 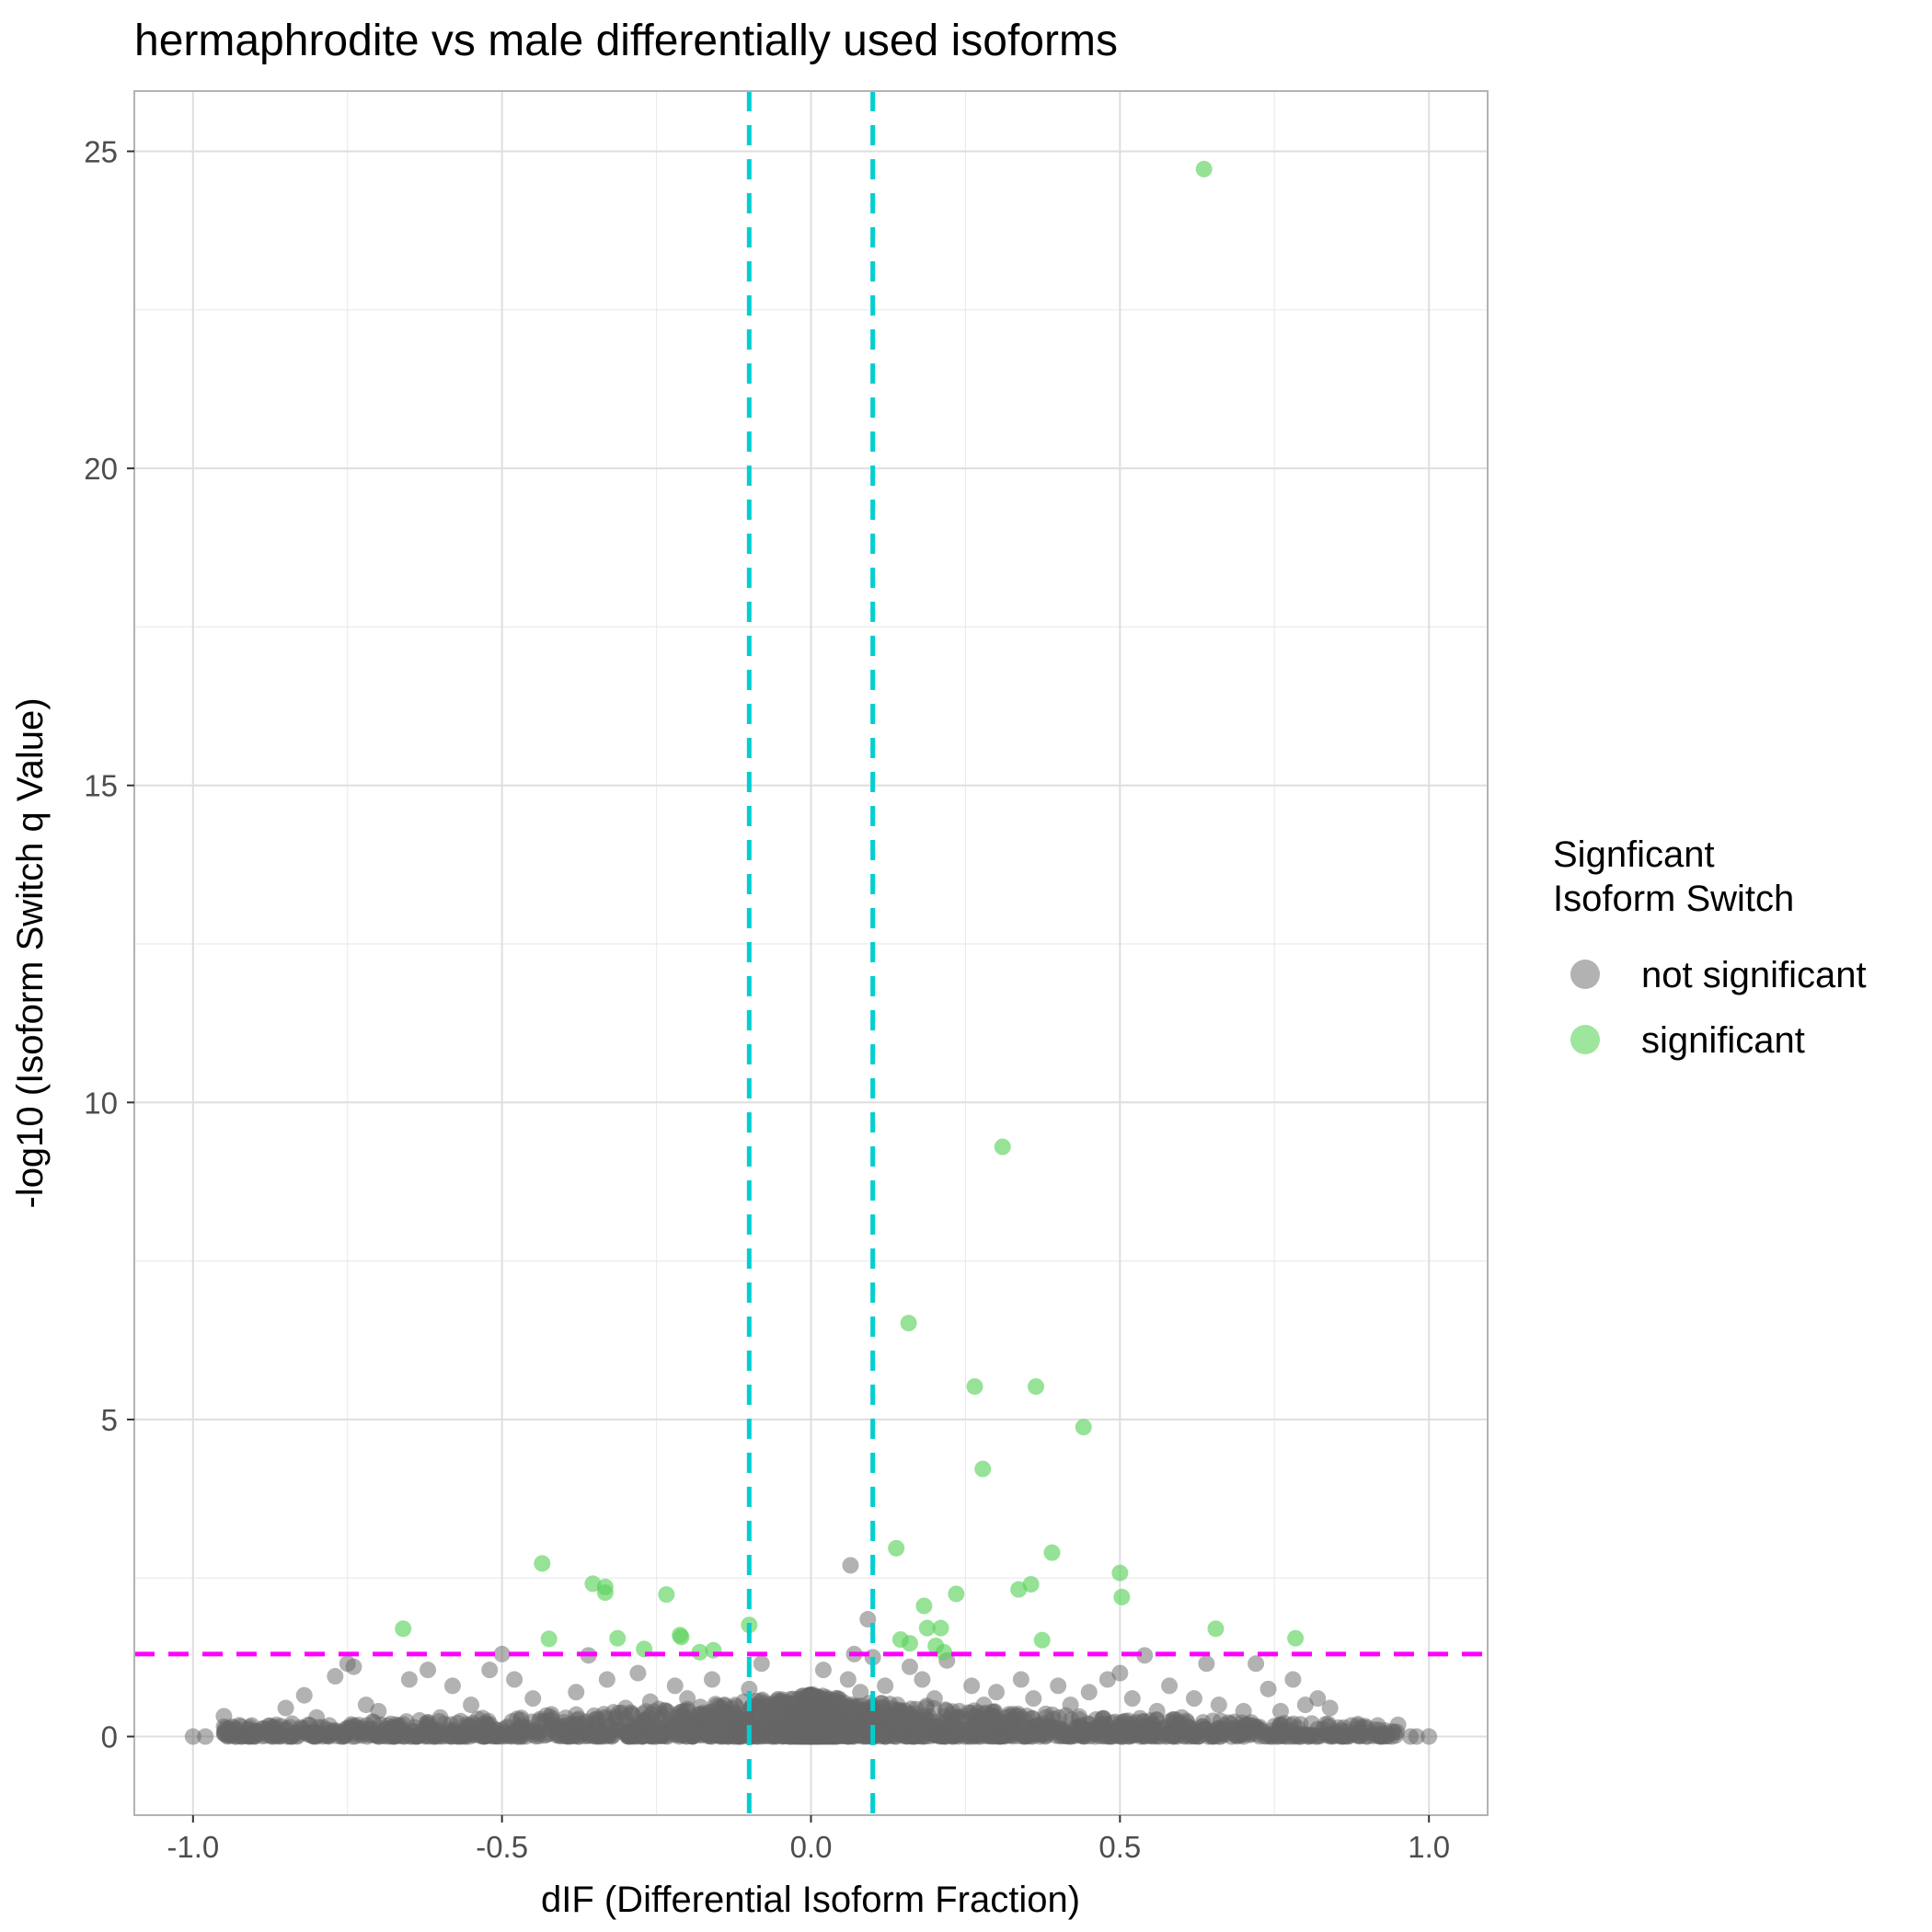 I want to click on x-tick-label: -1.0, so click(x=193, y=1847).